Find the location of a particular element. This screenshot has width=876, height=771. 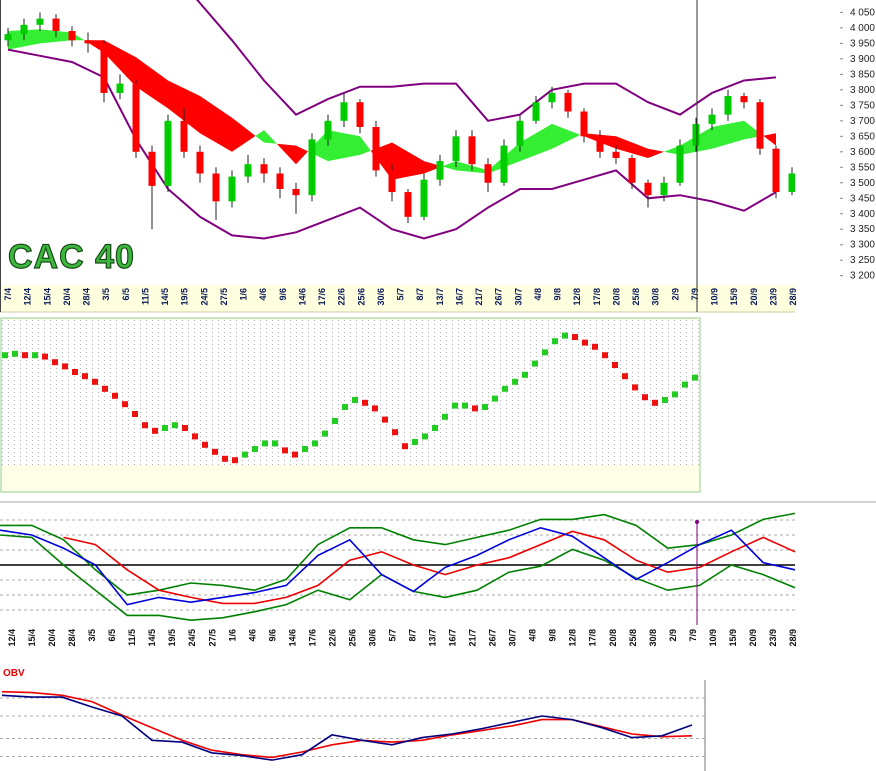

x-tick-label: 22/6 is located at coordinates (342, 297).